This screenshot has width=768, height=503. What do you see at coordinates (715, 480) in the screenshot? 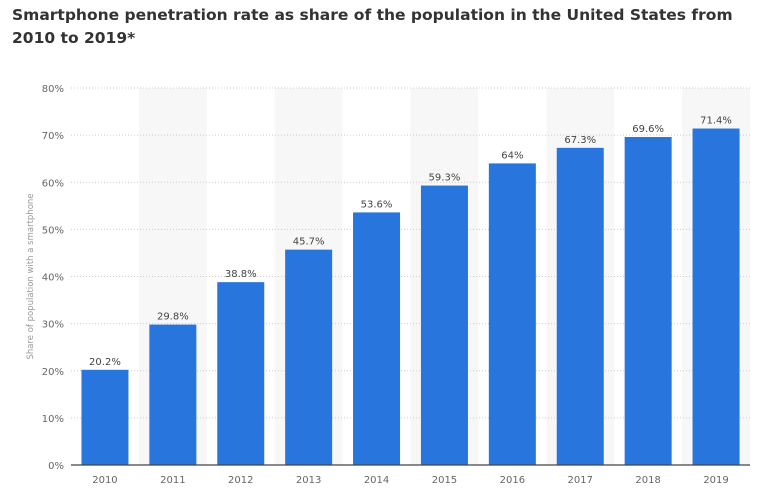
I see `x-tick-label: 2019` at bounding box center [715, 480].